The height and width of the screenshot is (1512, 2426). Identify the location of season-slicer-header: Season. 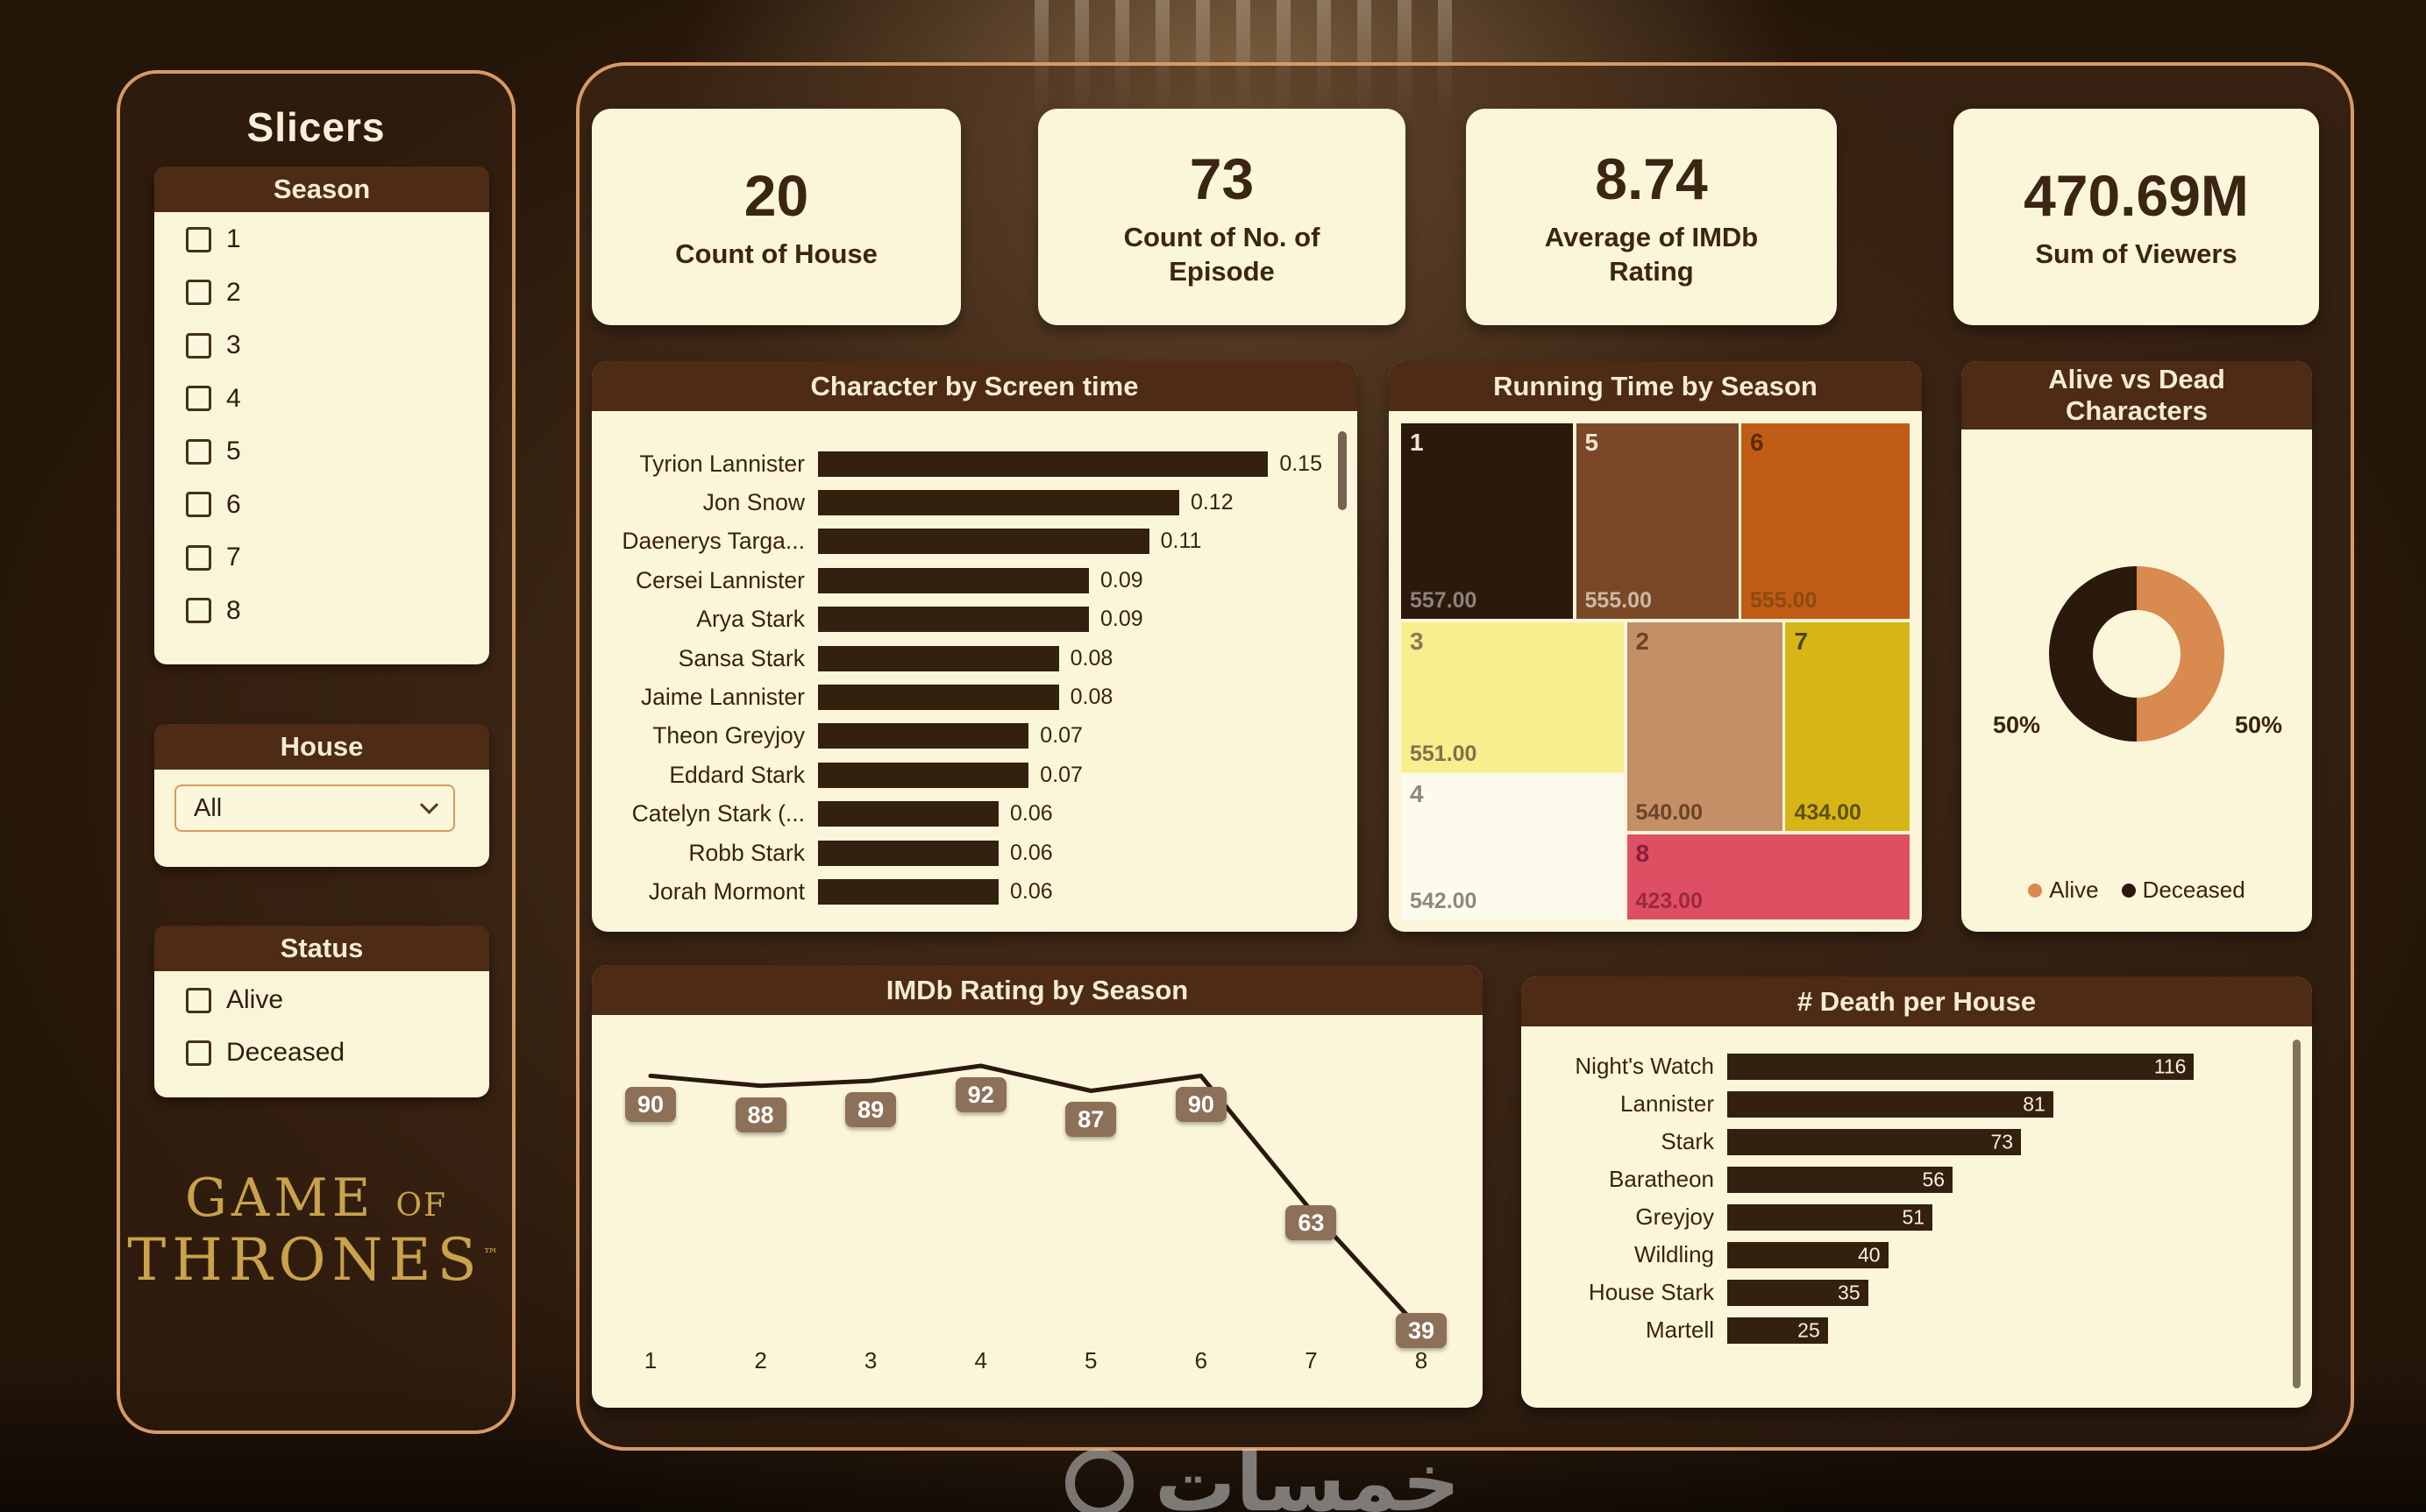
(321, 189).